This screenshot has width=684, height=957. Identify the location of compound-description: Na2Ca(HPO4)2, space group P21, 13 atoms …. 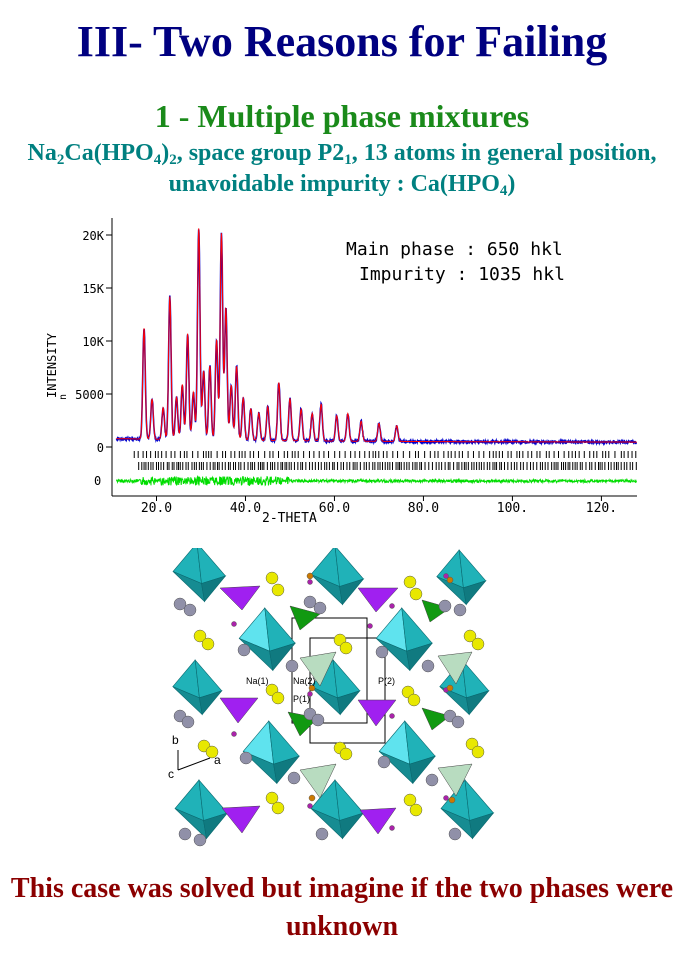
(342, 169).